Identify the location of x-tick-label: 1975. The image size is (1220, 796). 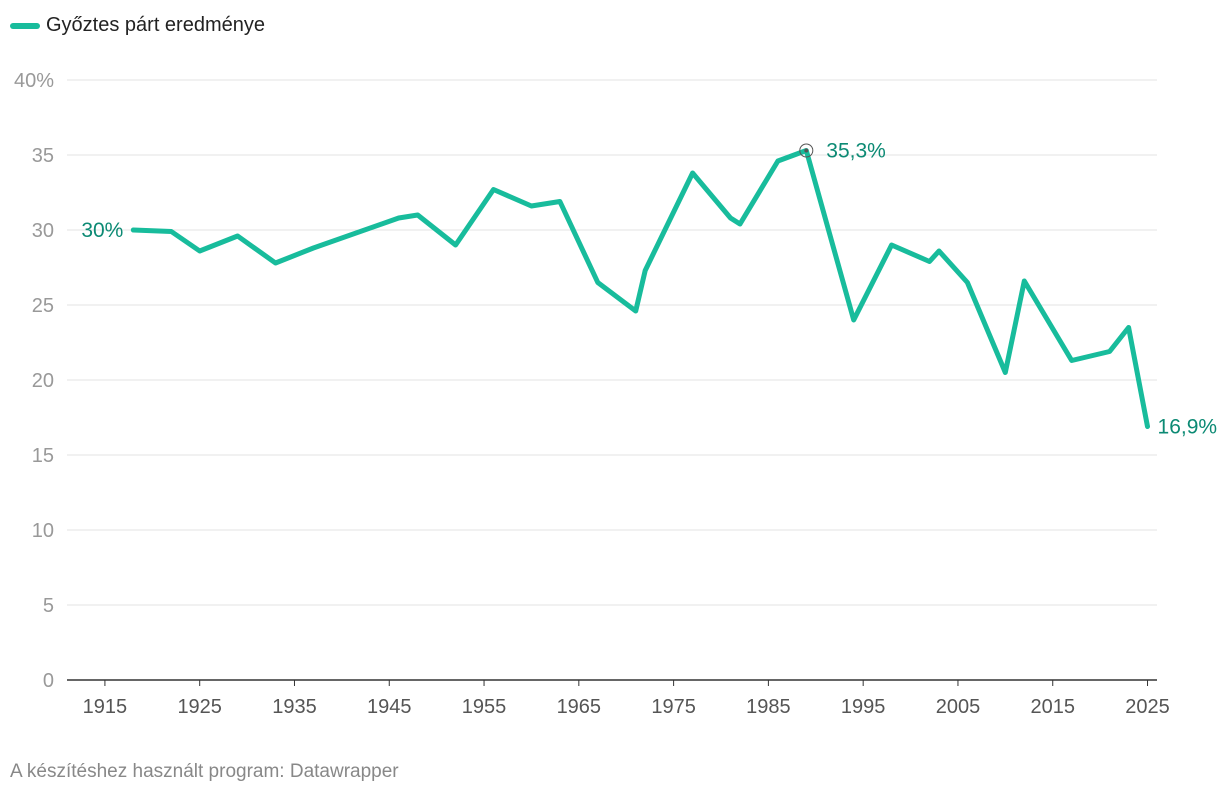
(673, 707).